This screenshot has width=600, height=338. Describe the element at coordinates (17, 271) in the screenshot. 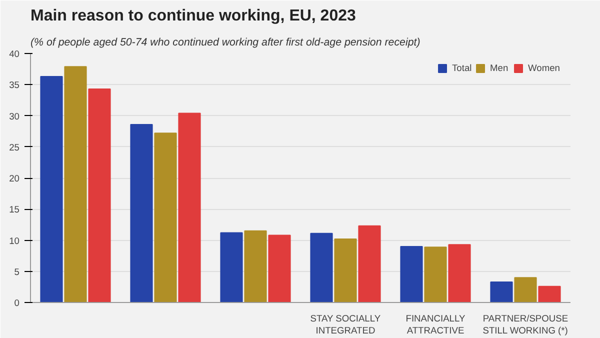

I see `y-tick-label: 5` at that location.